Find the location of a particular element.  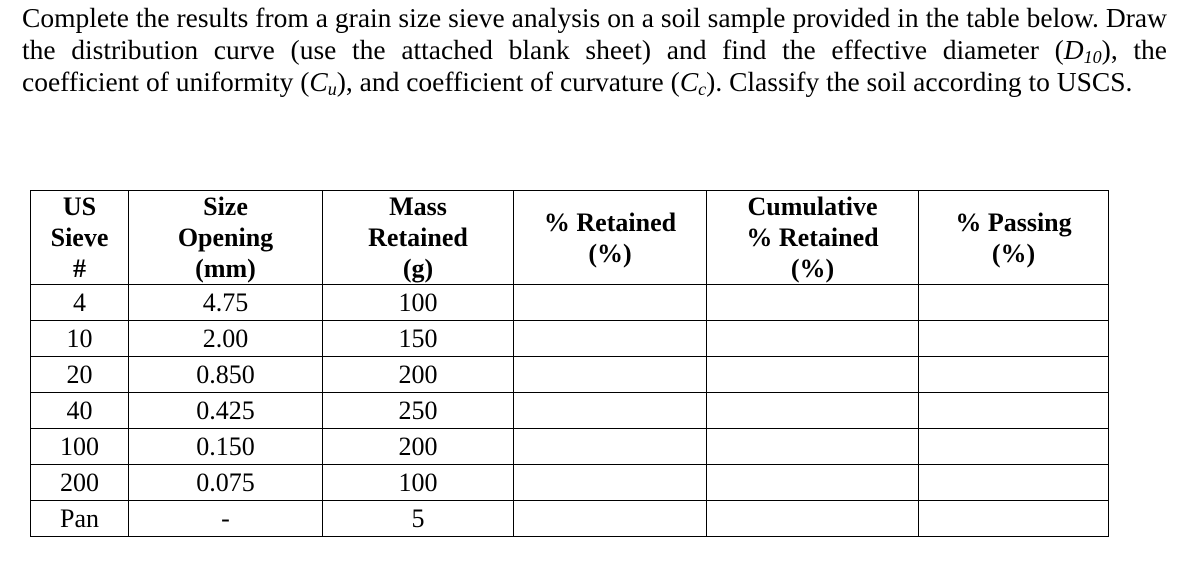

header-line: Sieve is located at coordinates (79, 237).